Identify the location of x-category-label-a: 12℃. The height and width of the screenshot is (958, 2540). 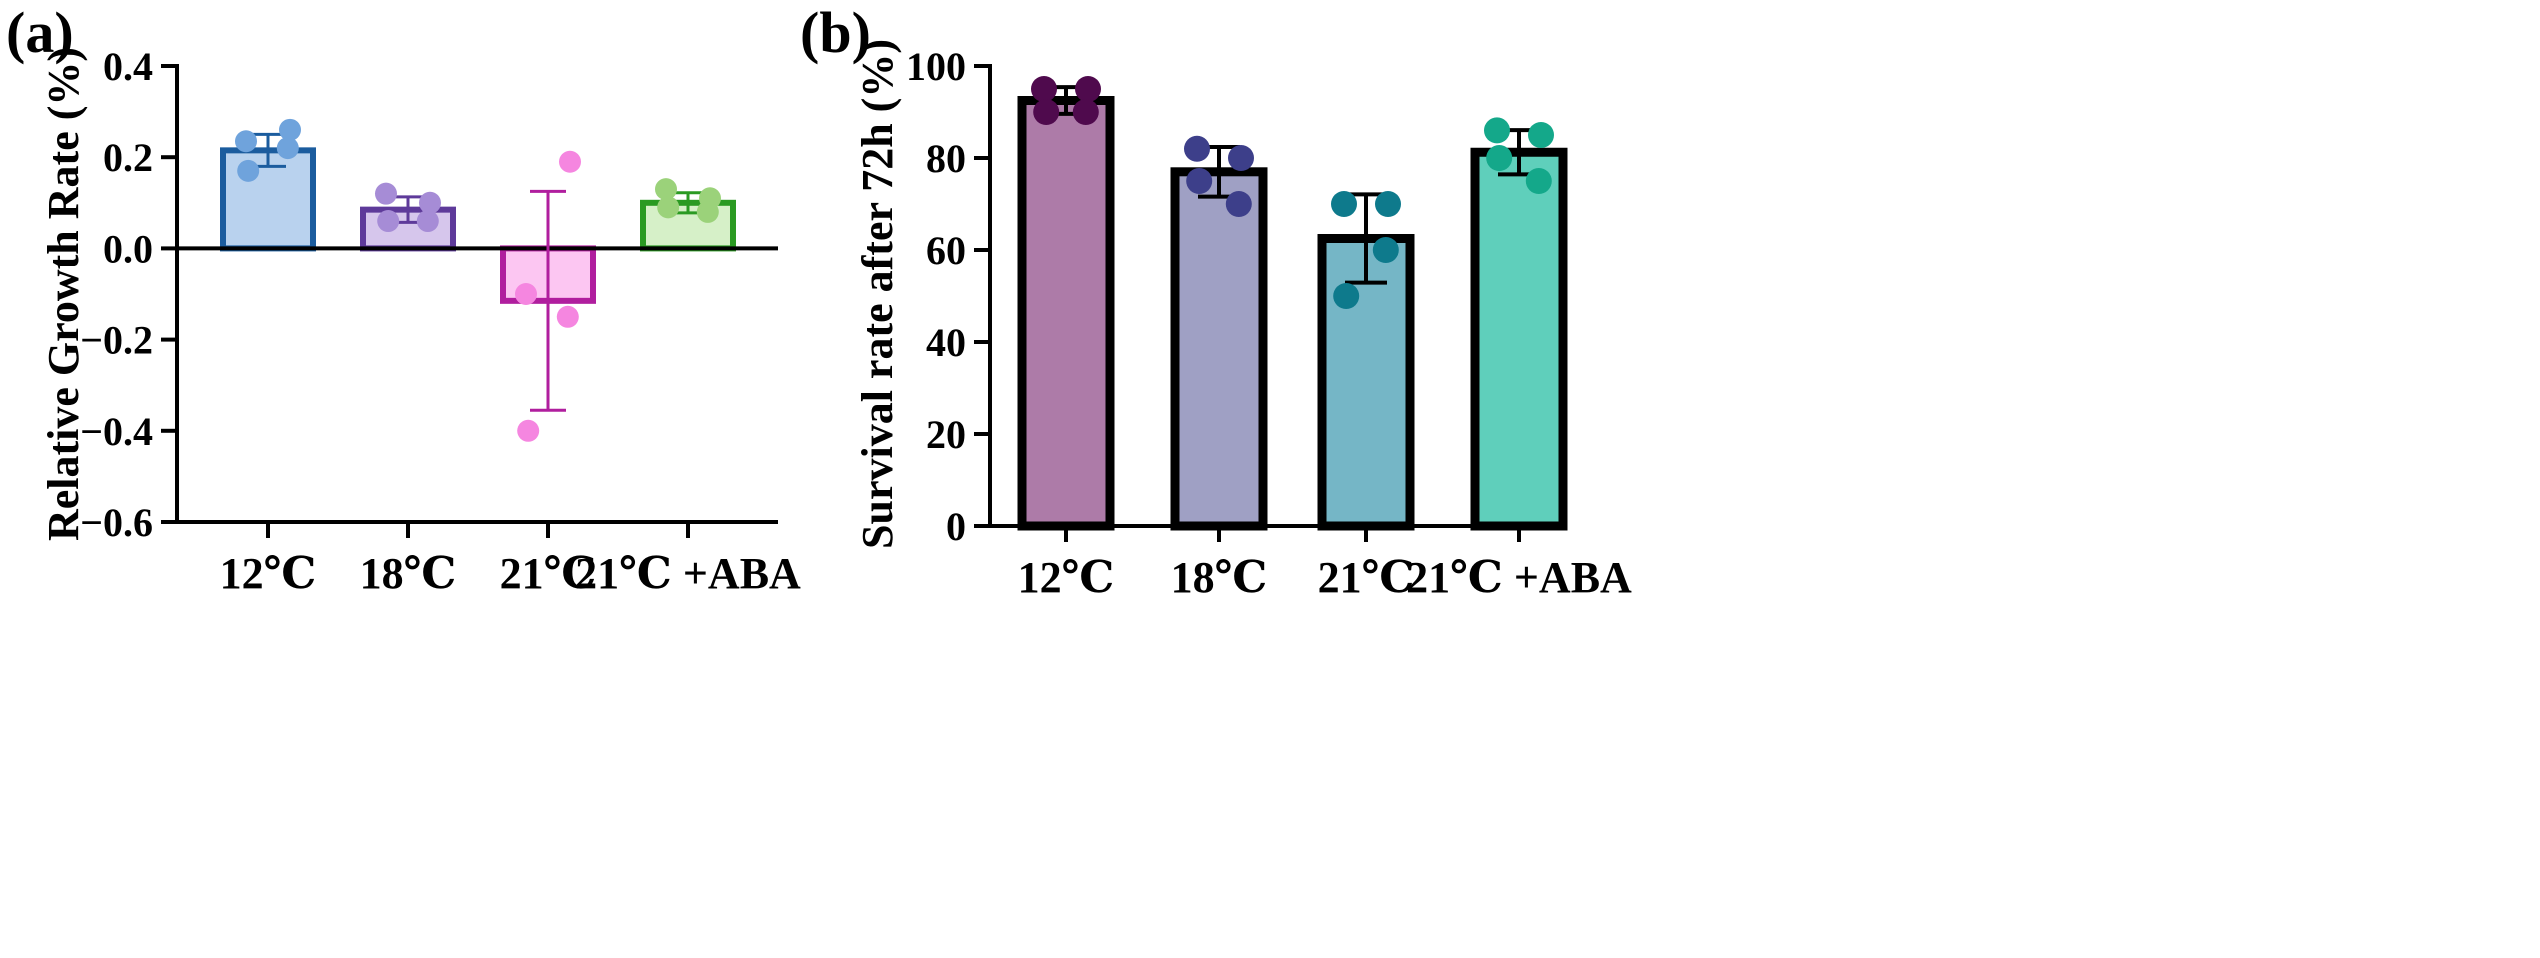
(268, 573).